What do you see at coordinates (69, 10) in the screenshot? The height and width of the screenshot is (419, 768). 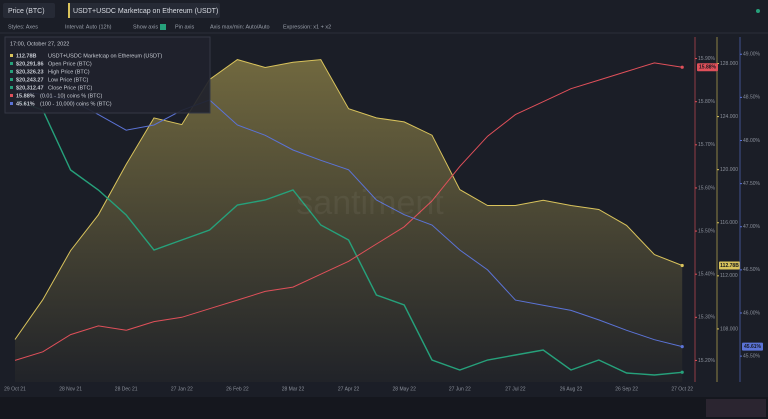 I see `tab-accent` at bounding box center [69, 10].